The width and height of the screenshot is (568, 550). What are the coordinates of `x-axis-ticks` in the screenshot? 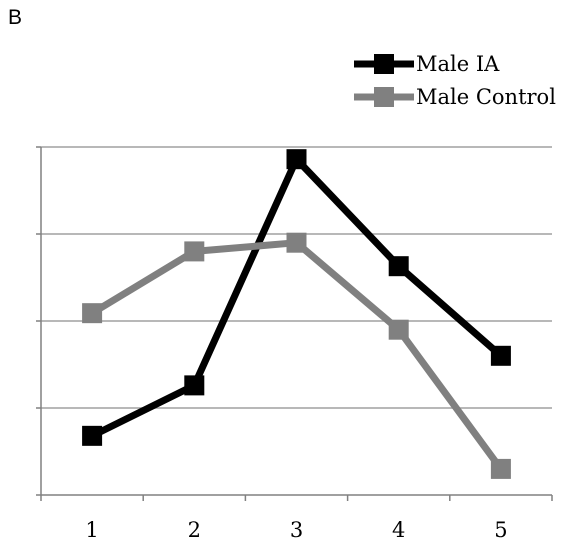 It's located at (296, 498).